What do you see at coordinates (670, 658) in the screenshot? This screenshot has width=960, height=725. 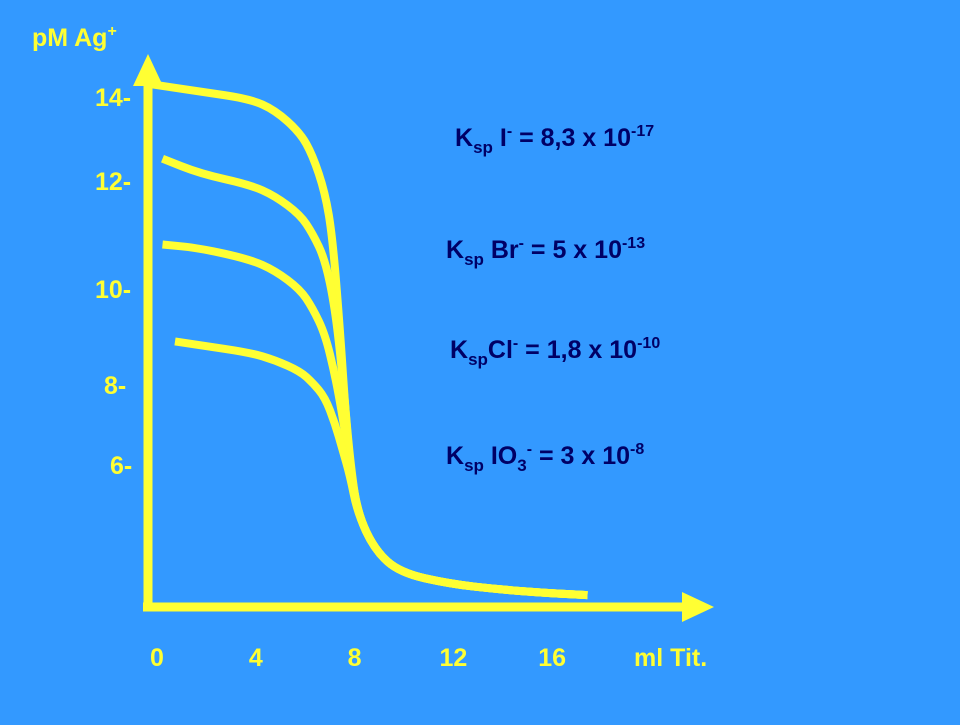 I see `x-axis-label: ml Tit.` at bounding box center [670, 658].